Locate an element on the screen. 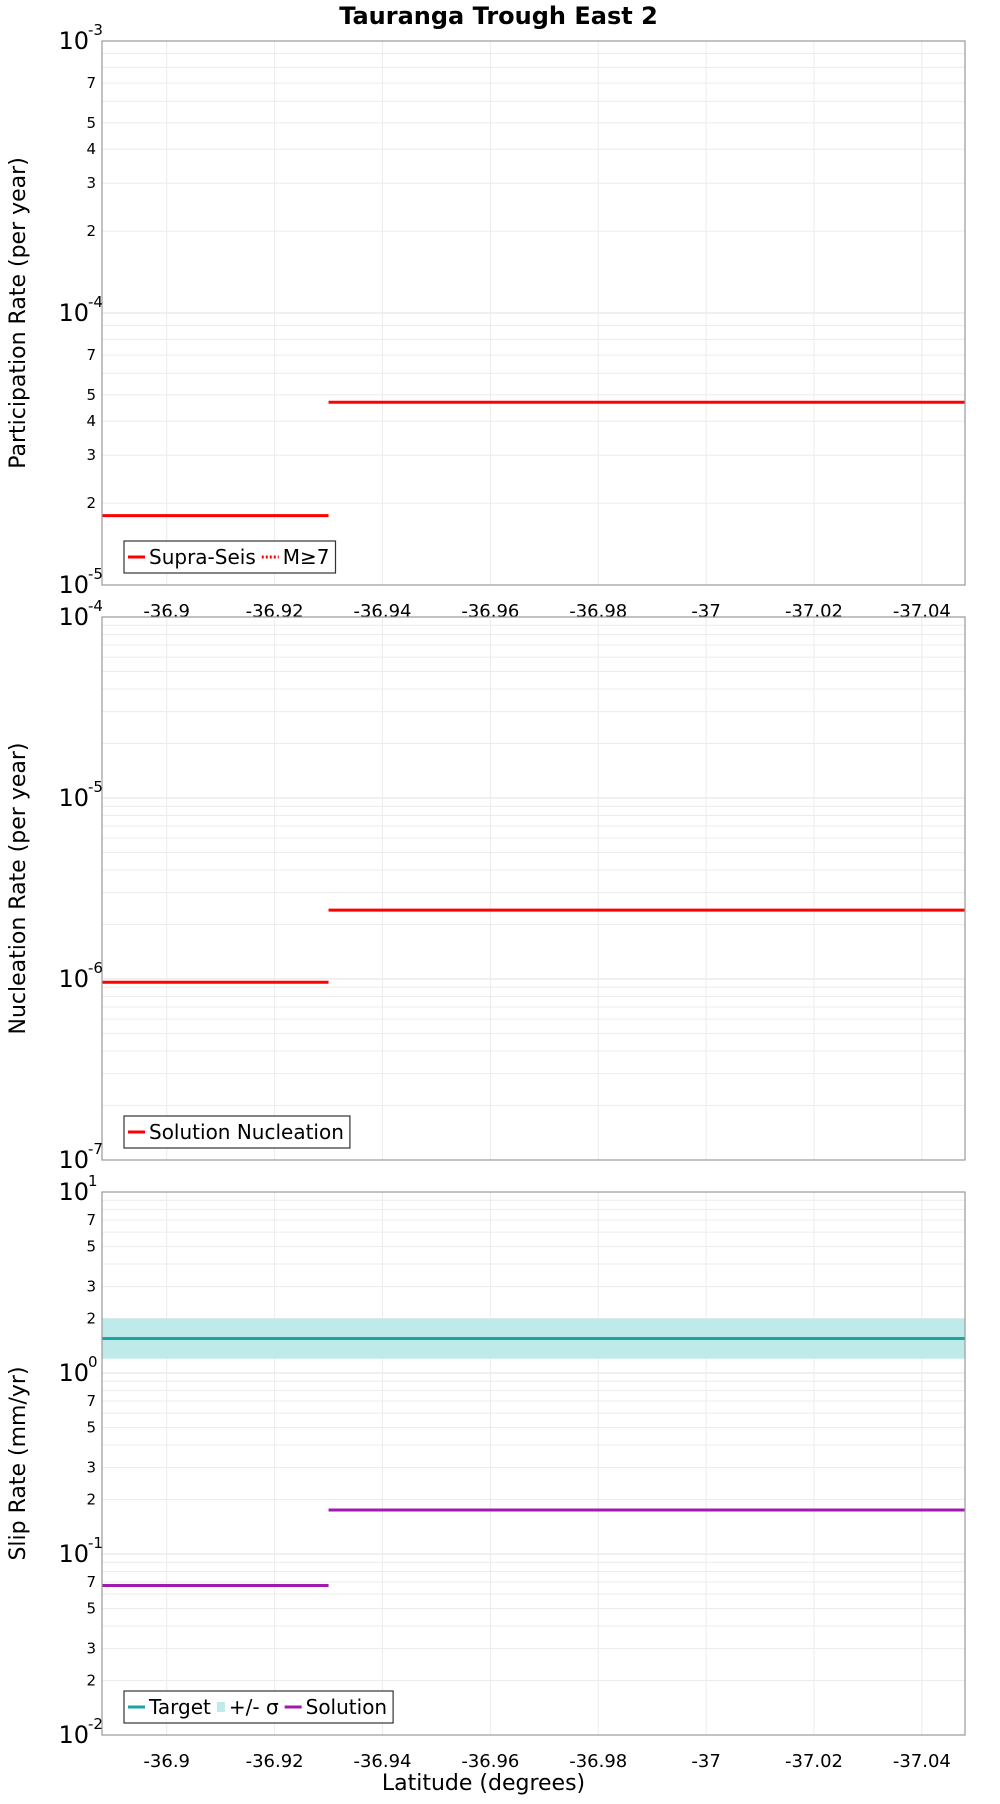  y-tick-exponent: -3 is located at coordinates (95, 30).